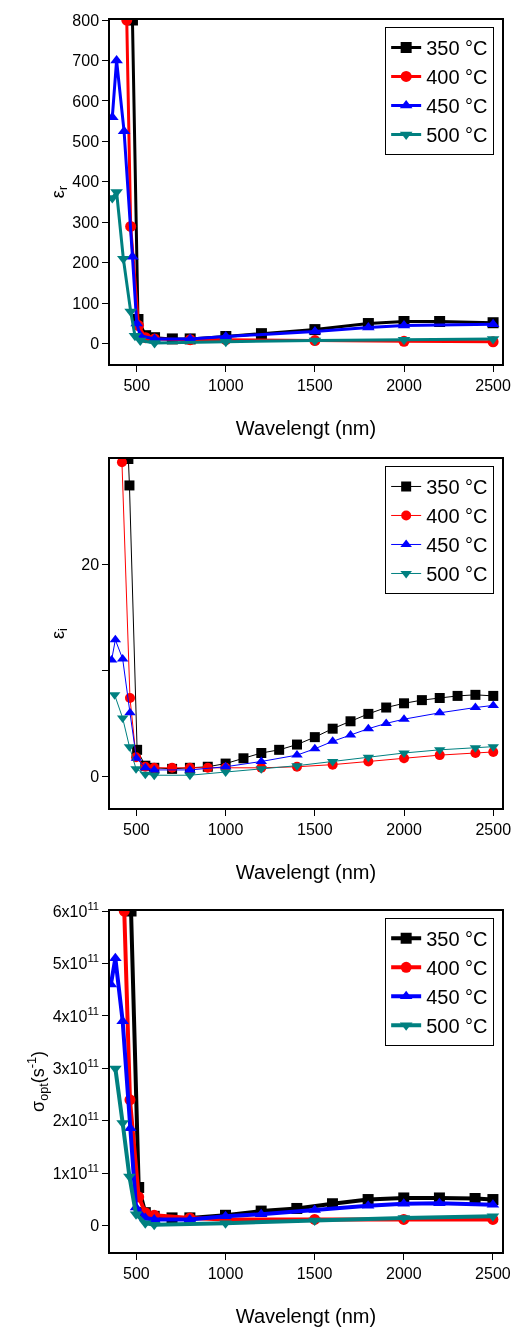 The height and width of the screenshot is (1334, 527). I want to click on y-tick-label: 100, so click(86, 303).